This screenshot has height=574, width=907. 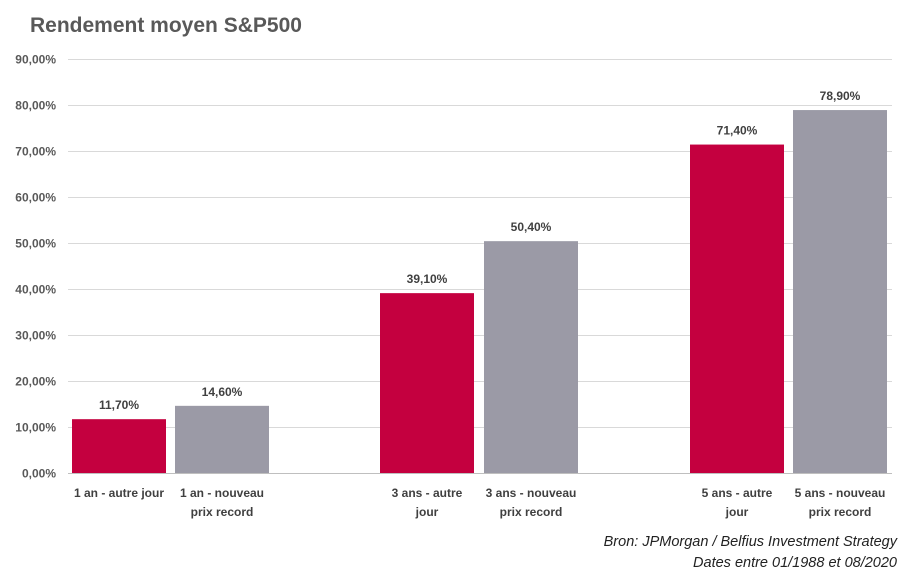 What do you see at coordinates (35, 290) in the screenshot?
I see `y-tick-label: 40,00%` at bounding box center [35, 290].